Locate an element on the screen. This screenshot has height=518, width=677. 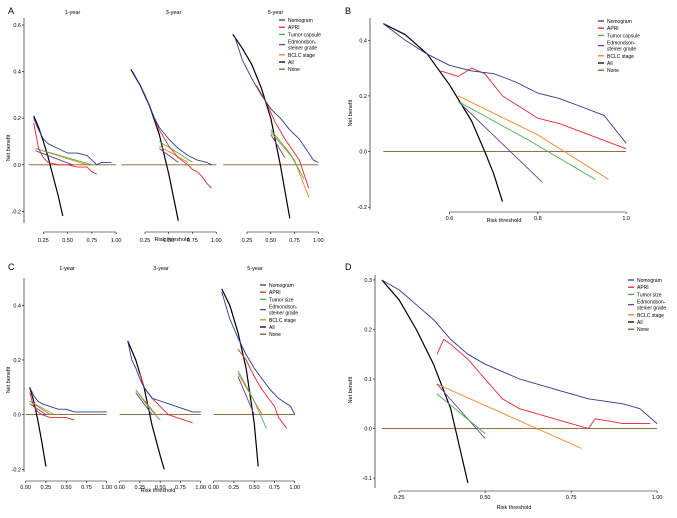
panel-a-facet-3-series-tumor-capsule is located at coordinates (287, 154).